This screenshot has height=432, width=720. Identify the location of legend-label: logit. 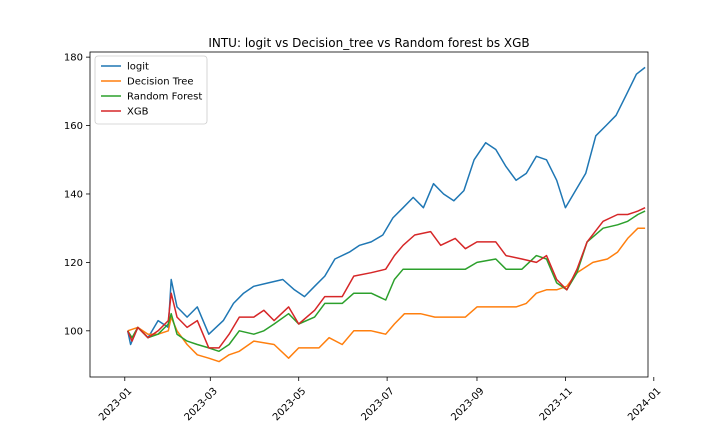
(138, 67).